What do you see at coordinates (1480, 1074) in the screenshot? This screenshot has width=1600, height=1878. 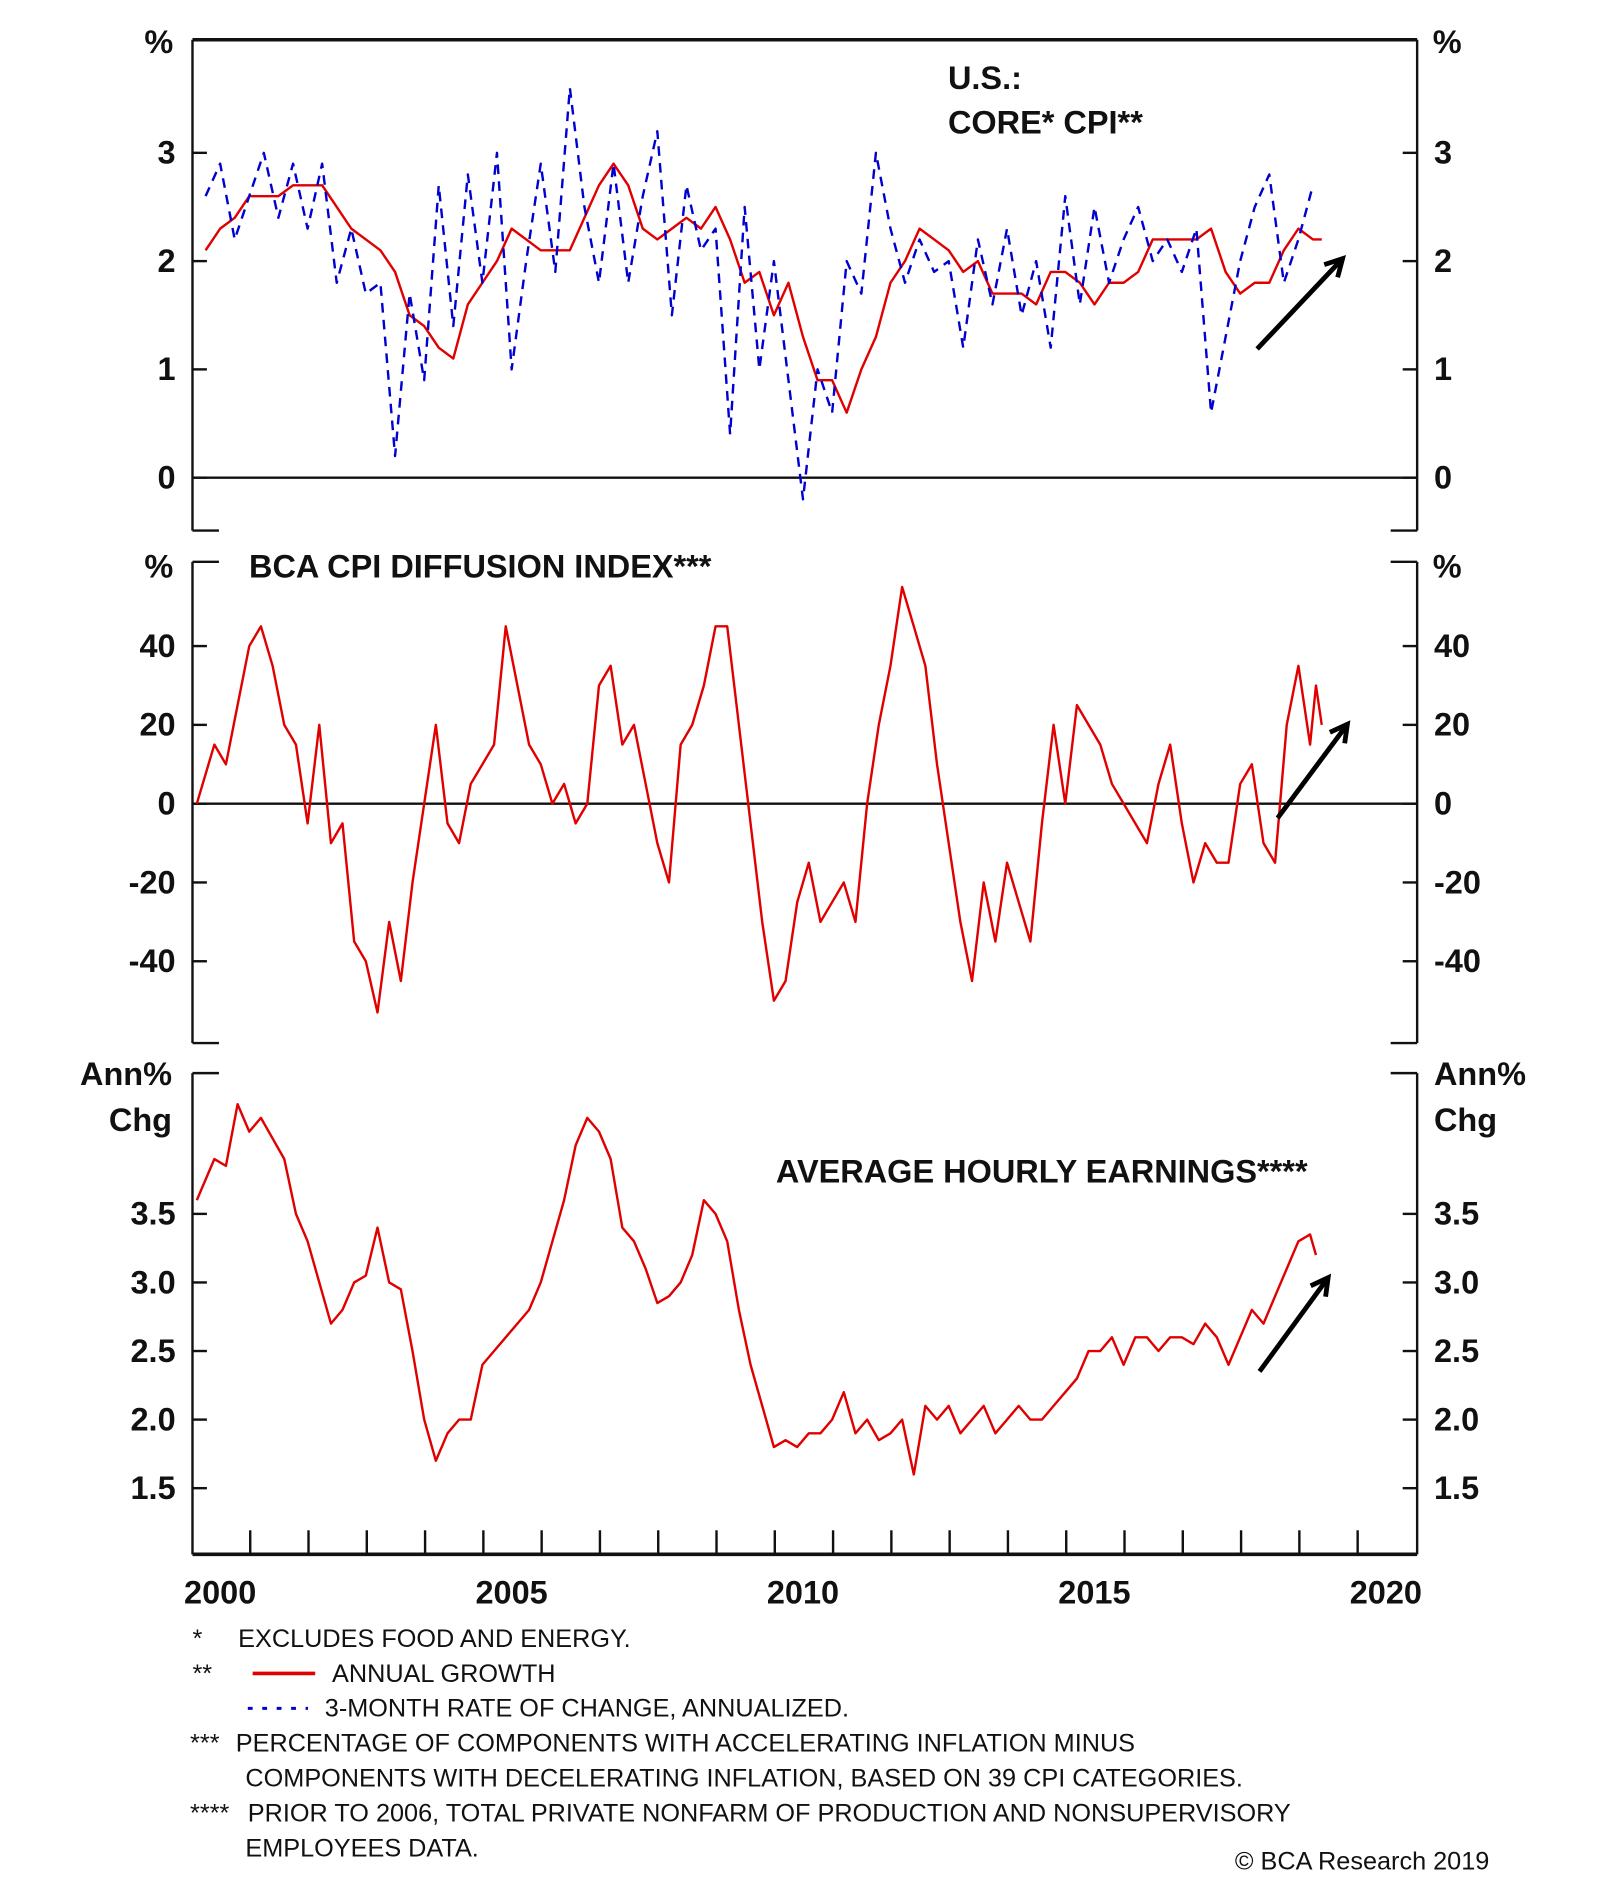 I see `panel3-unit-right-line1: Ann%` at bounding box center [1480, 1074].